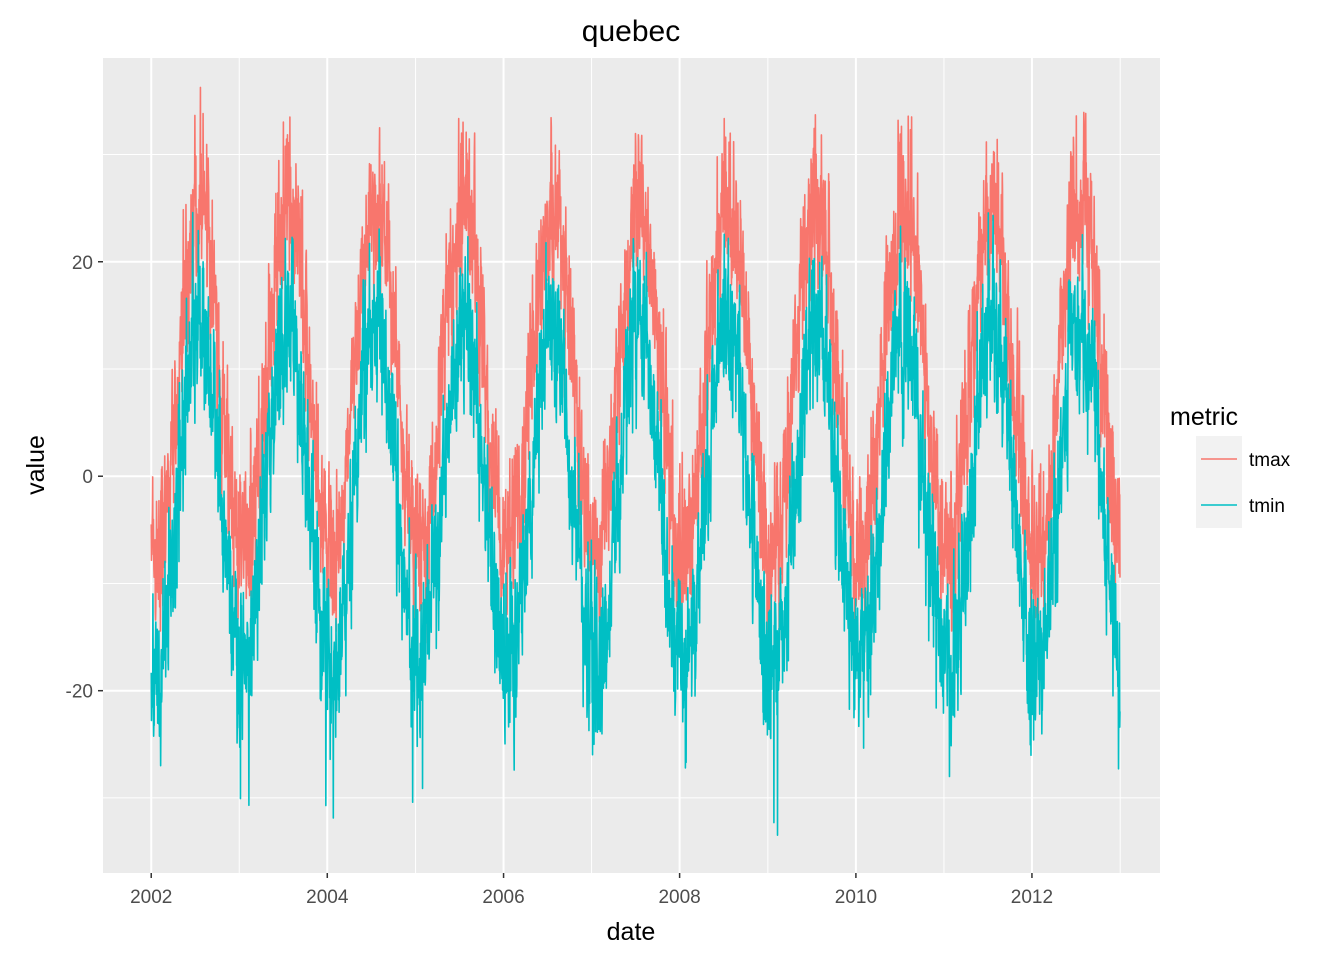 This screenshot has width=1344, height=960. What do you see at coordinates (1267, 506) in the screenshot?
I see `legend-label: tmin` at bounding box center [1267, 506].